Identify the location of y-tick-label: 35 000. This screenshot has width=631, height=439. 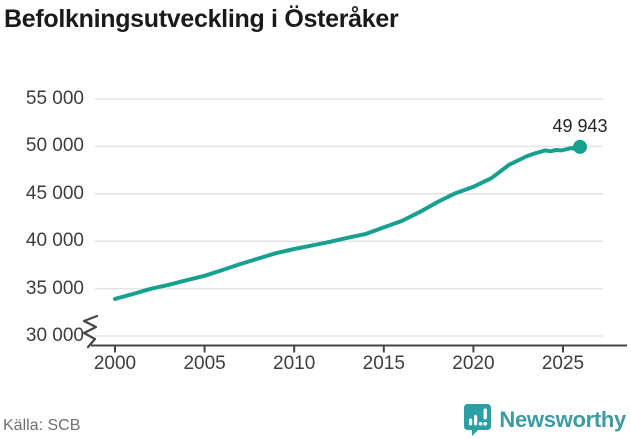
(54, 288).